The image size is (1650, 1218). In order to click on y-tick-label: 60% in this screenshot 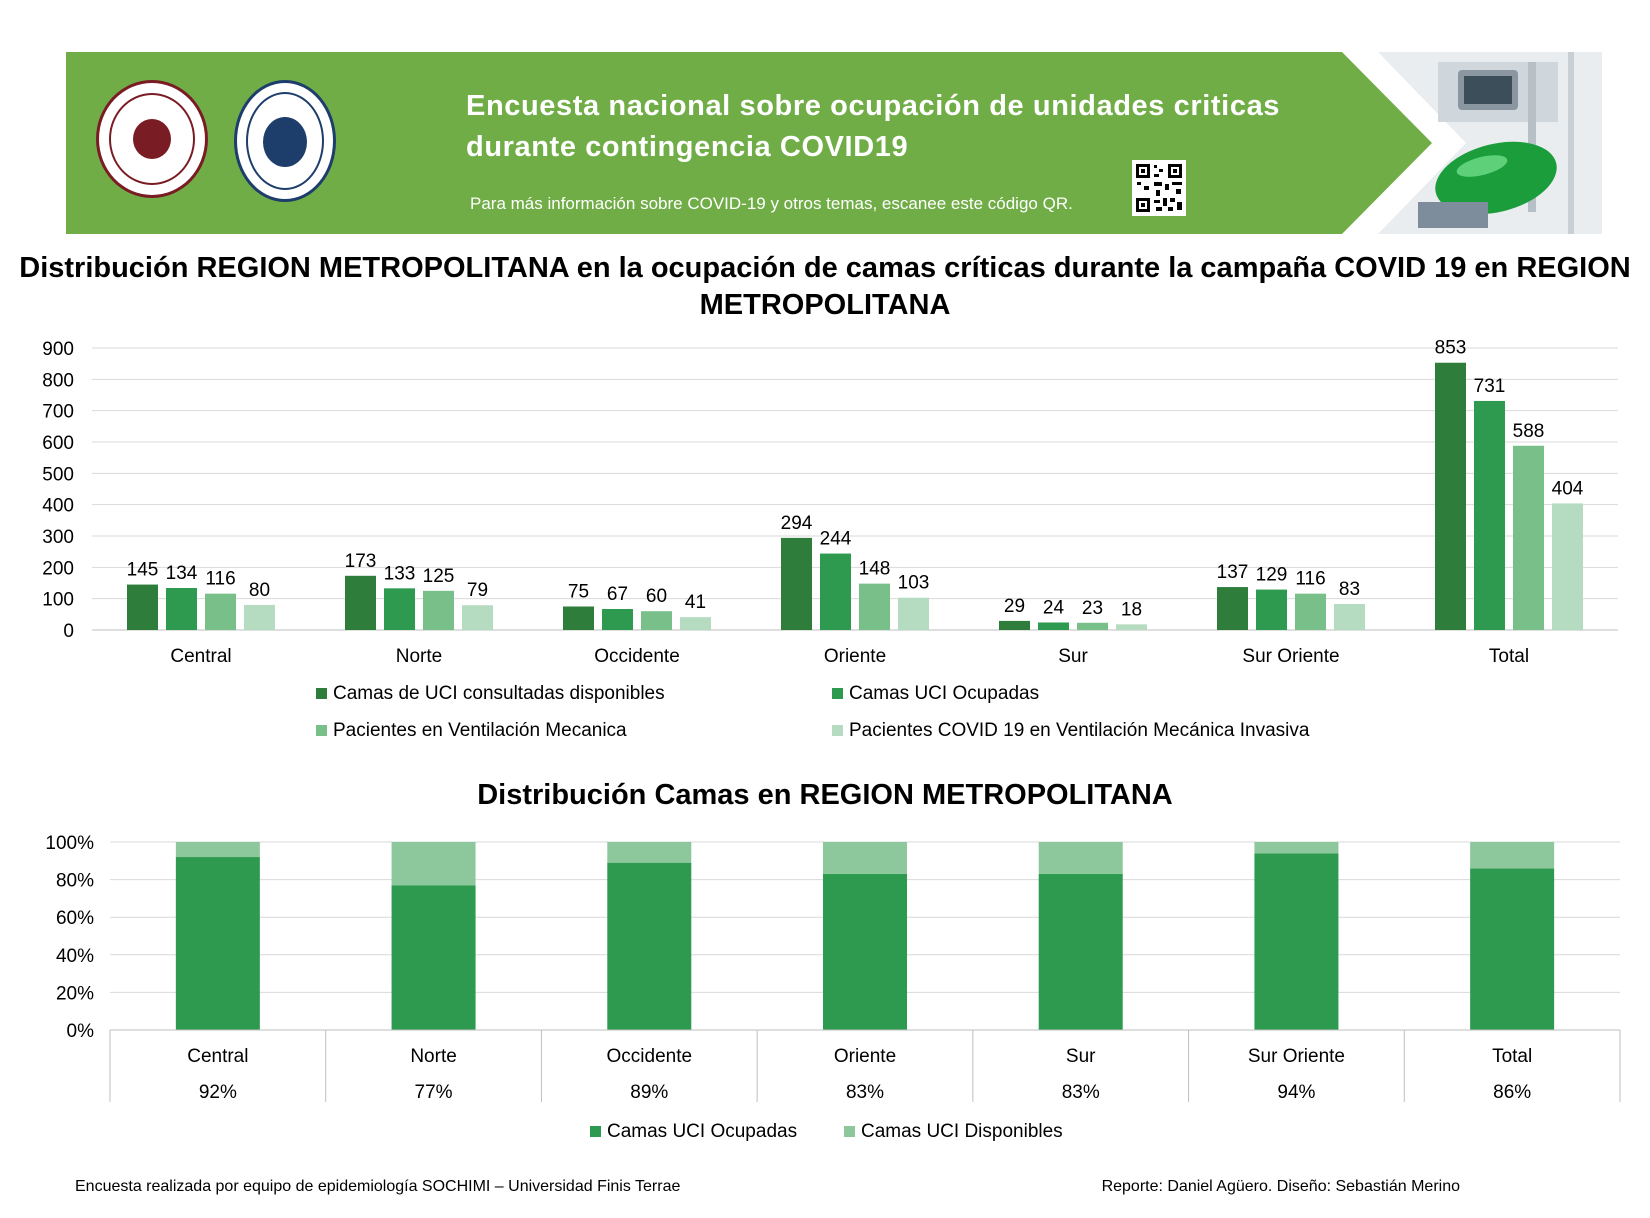, I will do `click(75, 918)`.